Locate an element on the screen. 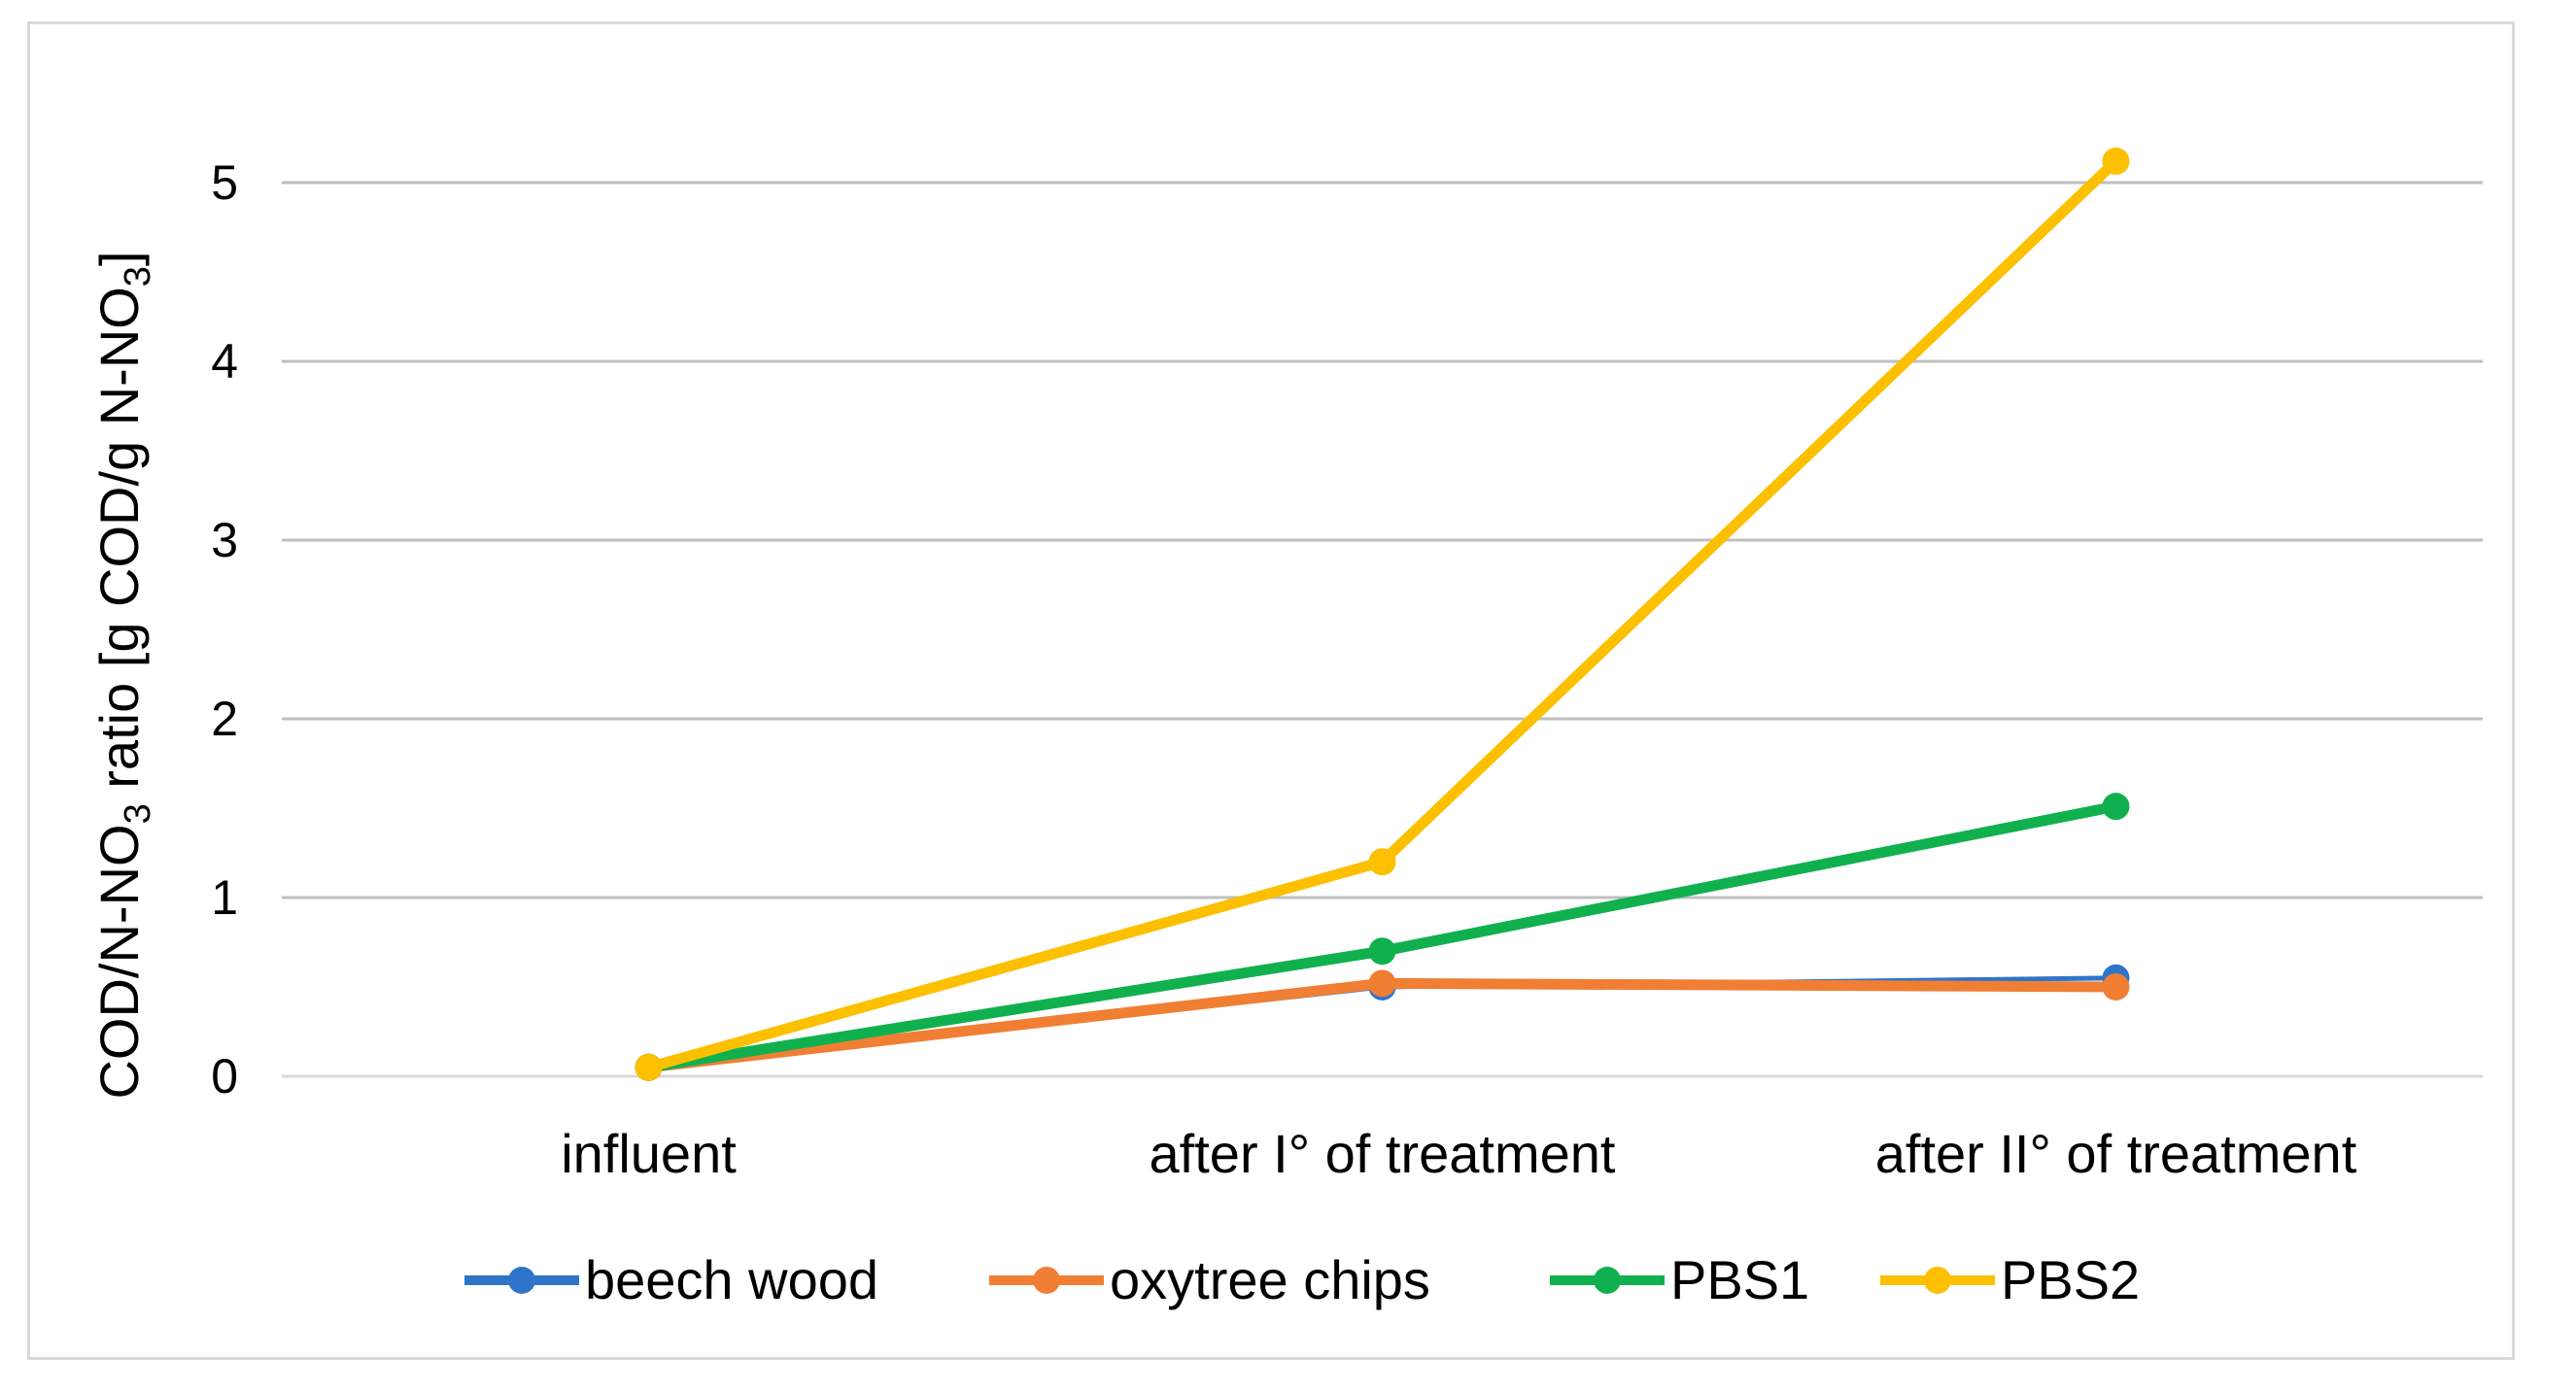 The image size is (2576, 1391). legend-item: PBS2 is located at coordinates (2010, 1279).